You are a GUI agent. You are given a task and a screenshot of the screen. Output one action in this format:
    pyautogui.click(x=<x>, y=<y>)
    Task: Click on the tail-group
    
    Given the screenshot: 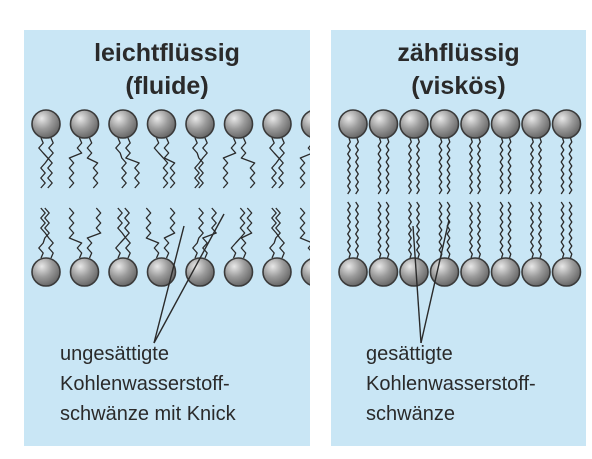 What is the action you would take?
    pyautogui.click(x=460, y=198)
    